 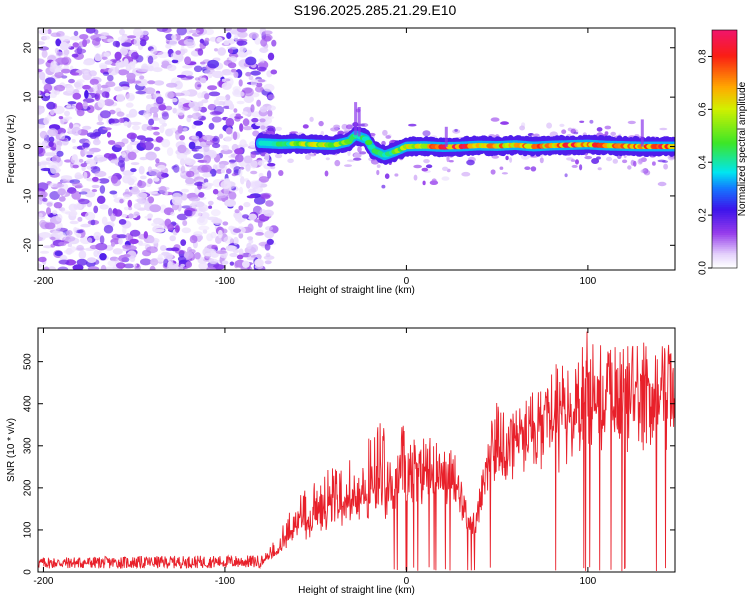 What do you see at coordinates (11, 450) in the screenshot?
I see `y-axis-label: SNR (10 * v/v)` at bounding box center [11, 450].